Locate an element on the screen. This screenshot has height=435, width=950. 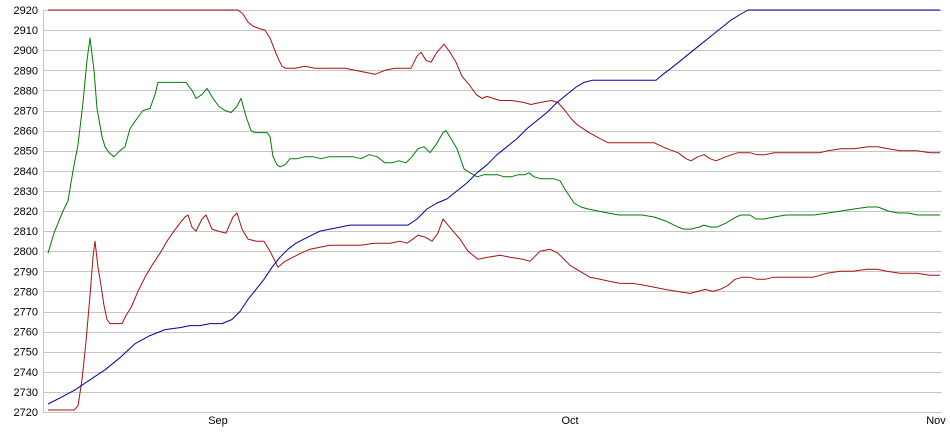
y-tick-label: 2860 is located at coordinates (26, 132).